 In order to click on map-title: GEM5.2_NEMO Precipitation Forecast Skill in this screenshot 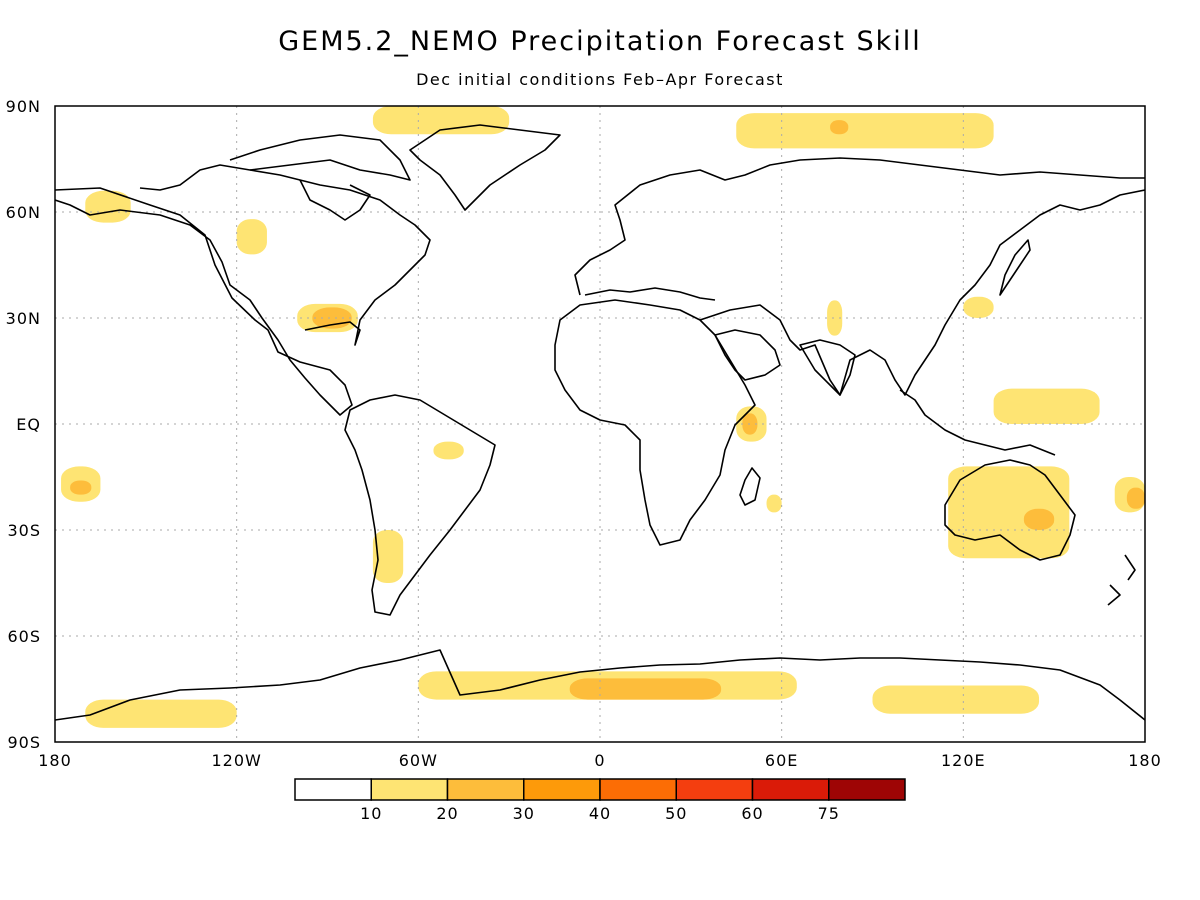, I will do `click(600, 41)`.